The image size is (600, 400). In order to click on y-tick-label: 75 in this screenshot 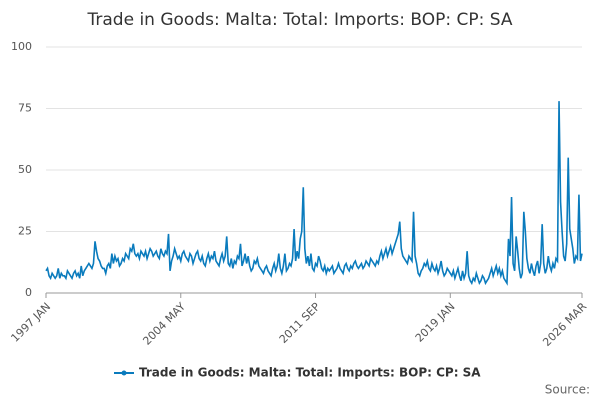, I will do `click(25, 108)`.